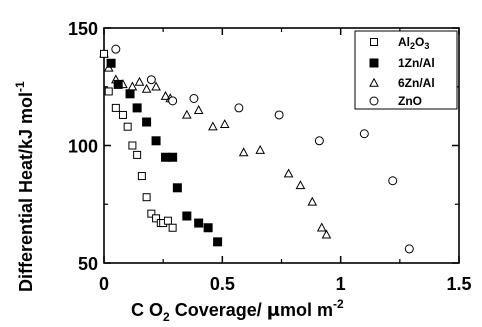  What do you see at coordinates (83, 147) in the screenshot?
I see `y-tick-label: 100` at bounding box center [83, 147].